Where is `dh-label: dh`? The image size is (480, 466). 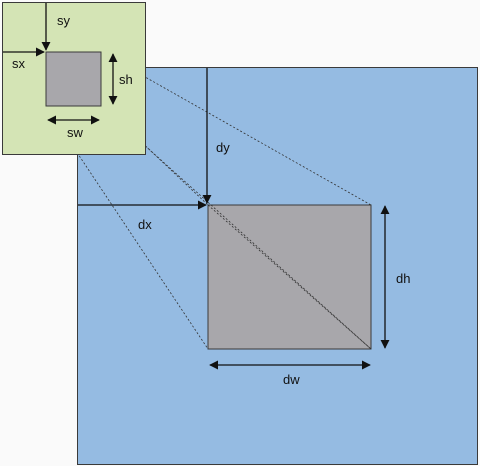 dh-label: dh is located at coordinates (403, 278).